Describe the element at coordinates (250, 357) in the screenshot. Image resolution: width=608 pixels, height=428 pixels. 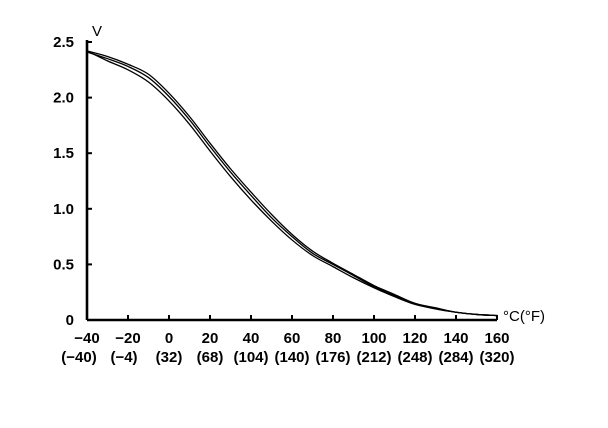
I see `x-tick-label-fahrenheit: (104)` at that location.